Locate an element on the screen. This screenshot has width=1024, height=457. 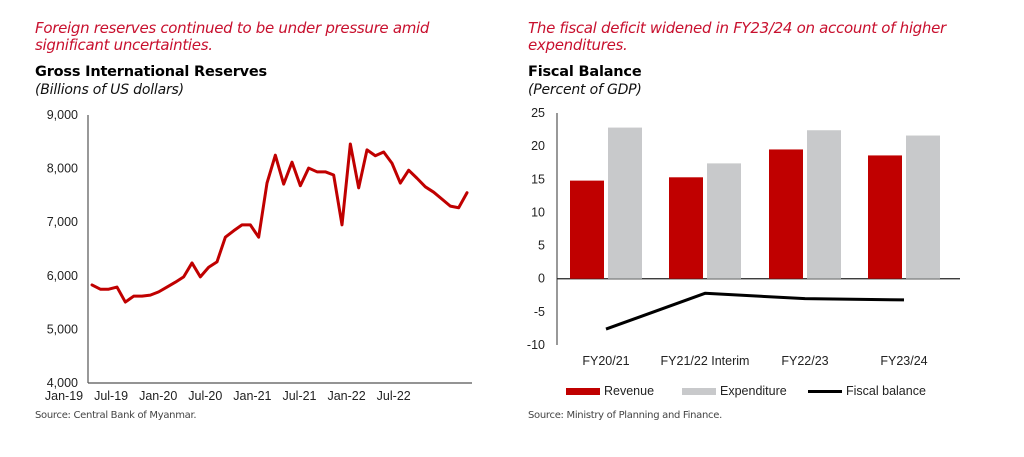
reserves-source-note: Source: Central Bank of Myanmar. is located at coordinates (116, 415).